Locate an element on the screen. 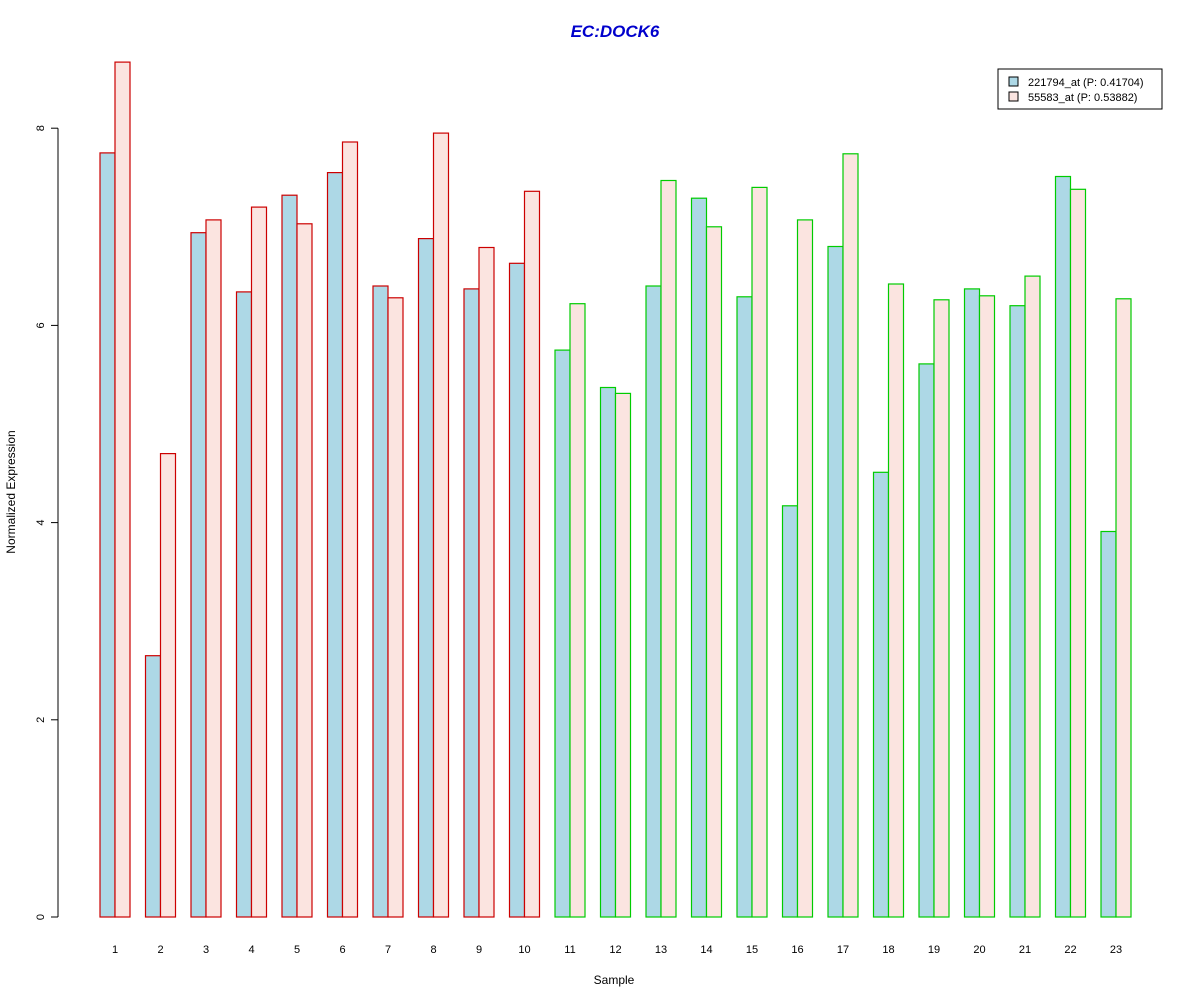 The width and height of the screenshot is (1200, 1000). y-tick-label-2: 2 is located at coordinates (41, 720).